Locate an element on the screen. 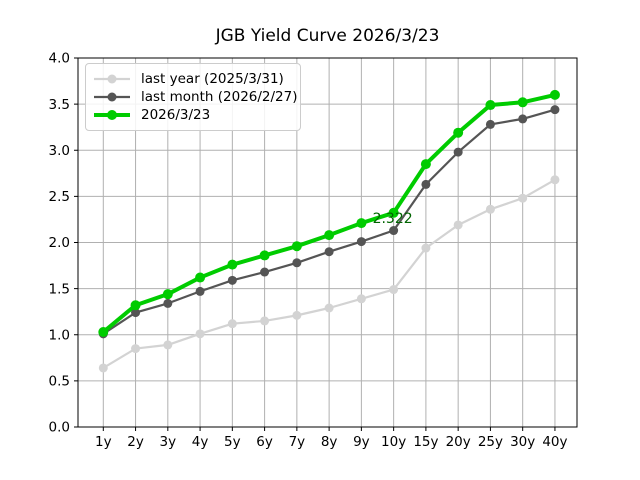 The height and width of the screenshot is (480, 640). x-tick-label: 1y is located at coordinates (103, 442).